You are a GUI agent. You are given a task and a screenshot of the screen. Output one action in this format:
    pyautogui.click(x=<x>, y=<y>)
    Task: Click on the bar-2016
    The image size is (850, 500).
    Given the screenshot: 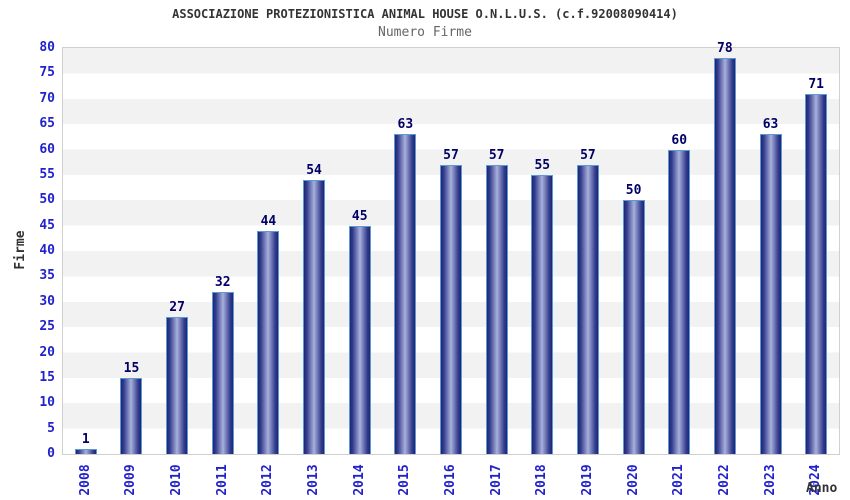 What is the action you would take?
    pyautogui.click(x=451, y=309)
    